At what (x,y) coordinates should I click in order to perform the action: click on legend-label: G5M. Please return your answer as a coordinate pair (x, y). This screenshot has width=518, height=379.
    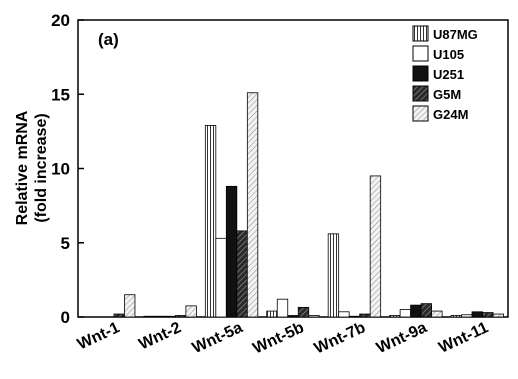
    Looking at the image, I should click on (447, 94).